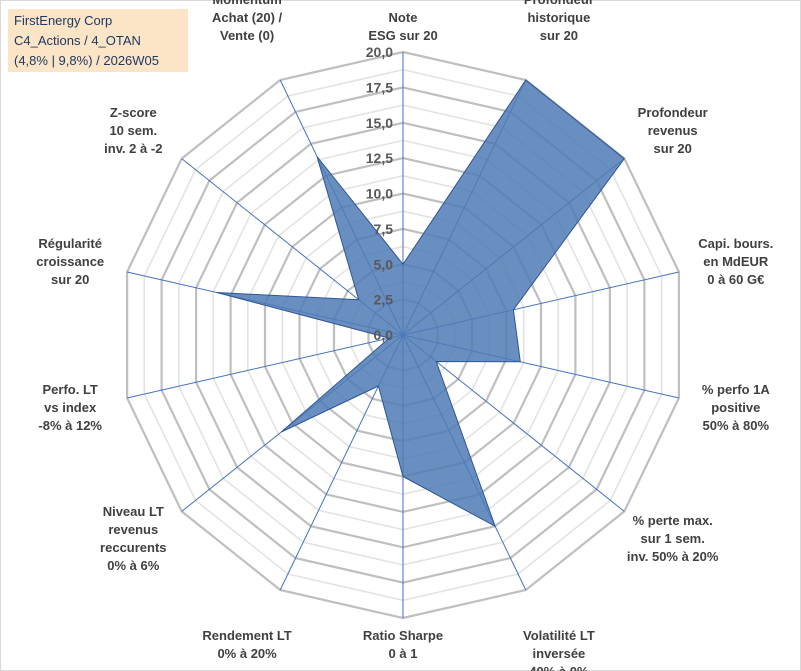 The width and height of the screenshot is (801, 671). I want to click on axis-label-line: 0% à 6%, so click(133, 565).